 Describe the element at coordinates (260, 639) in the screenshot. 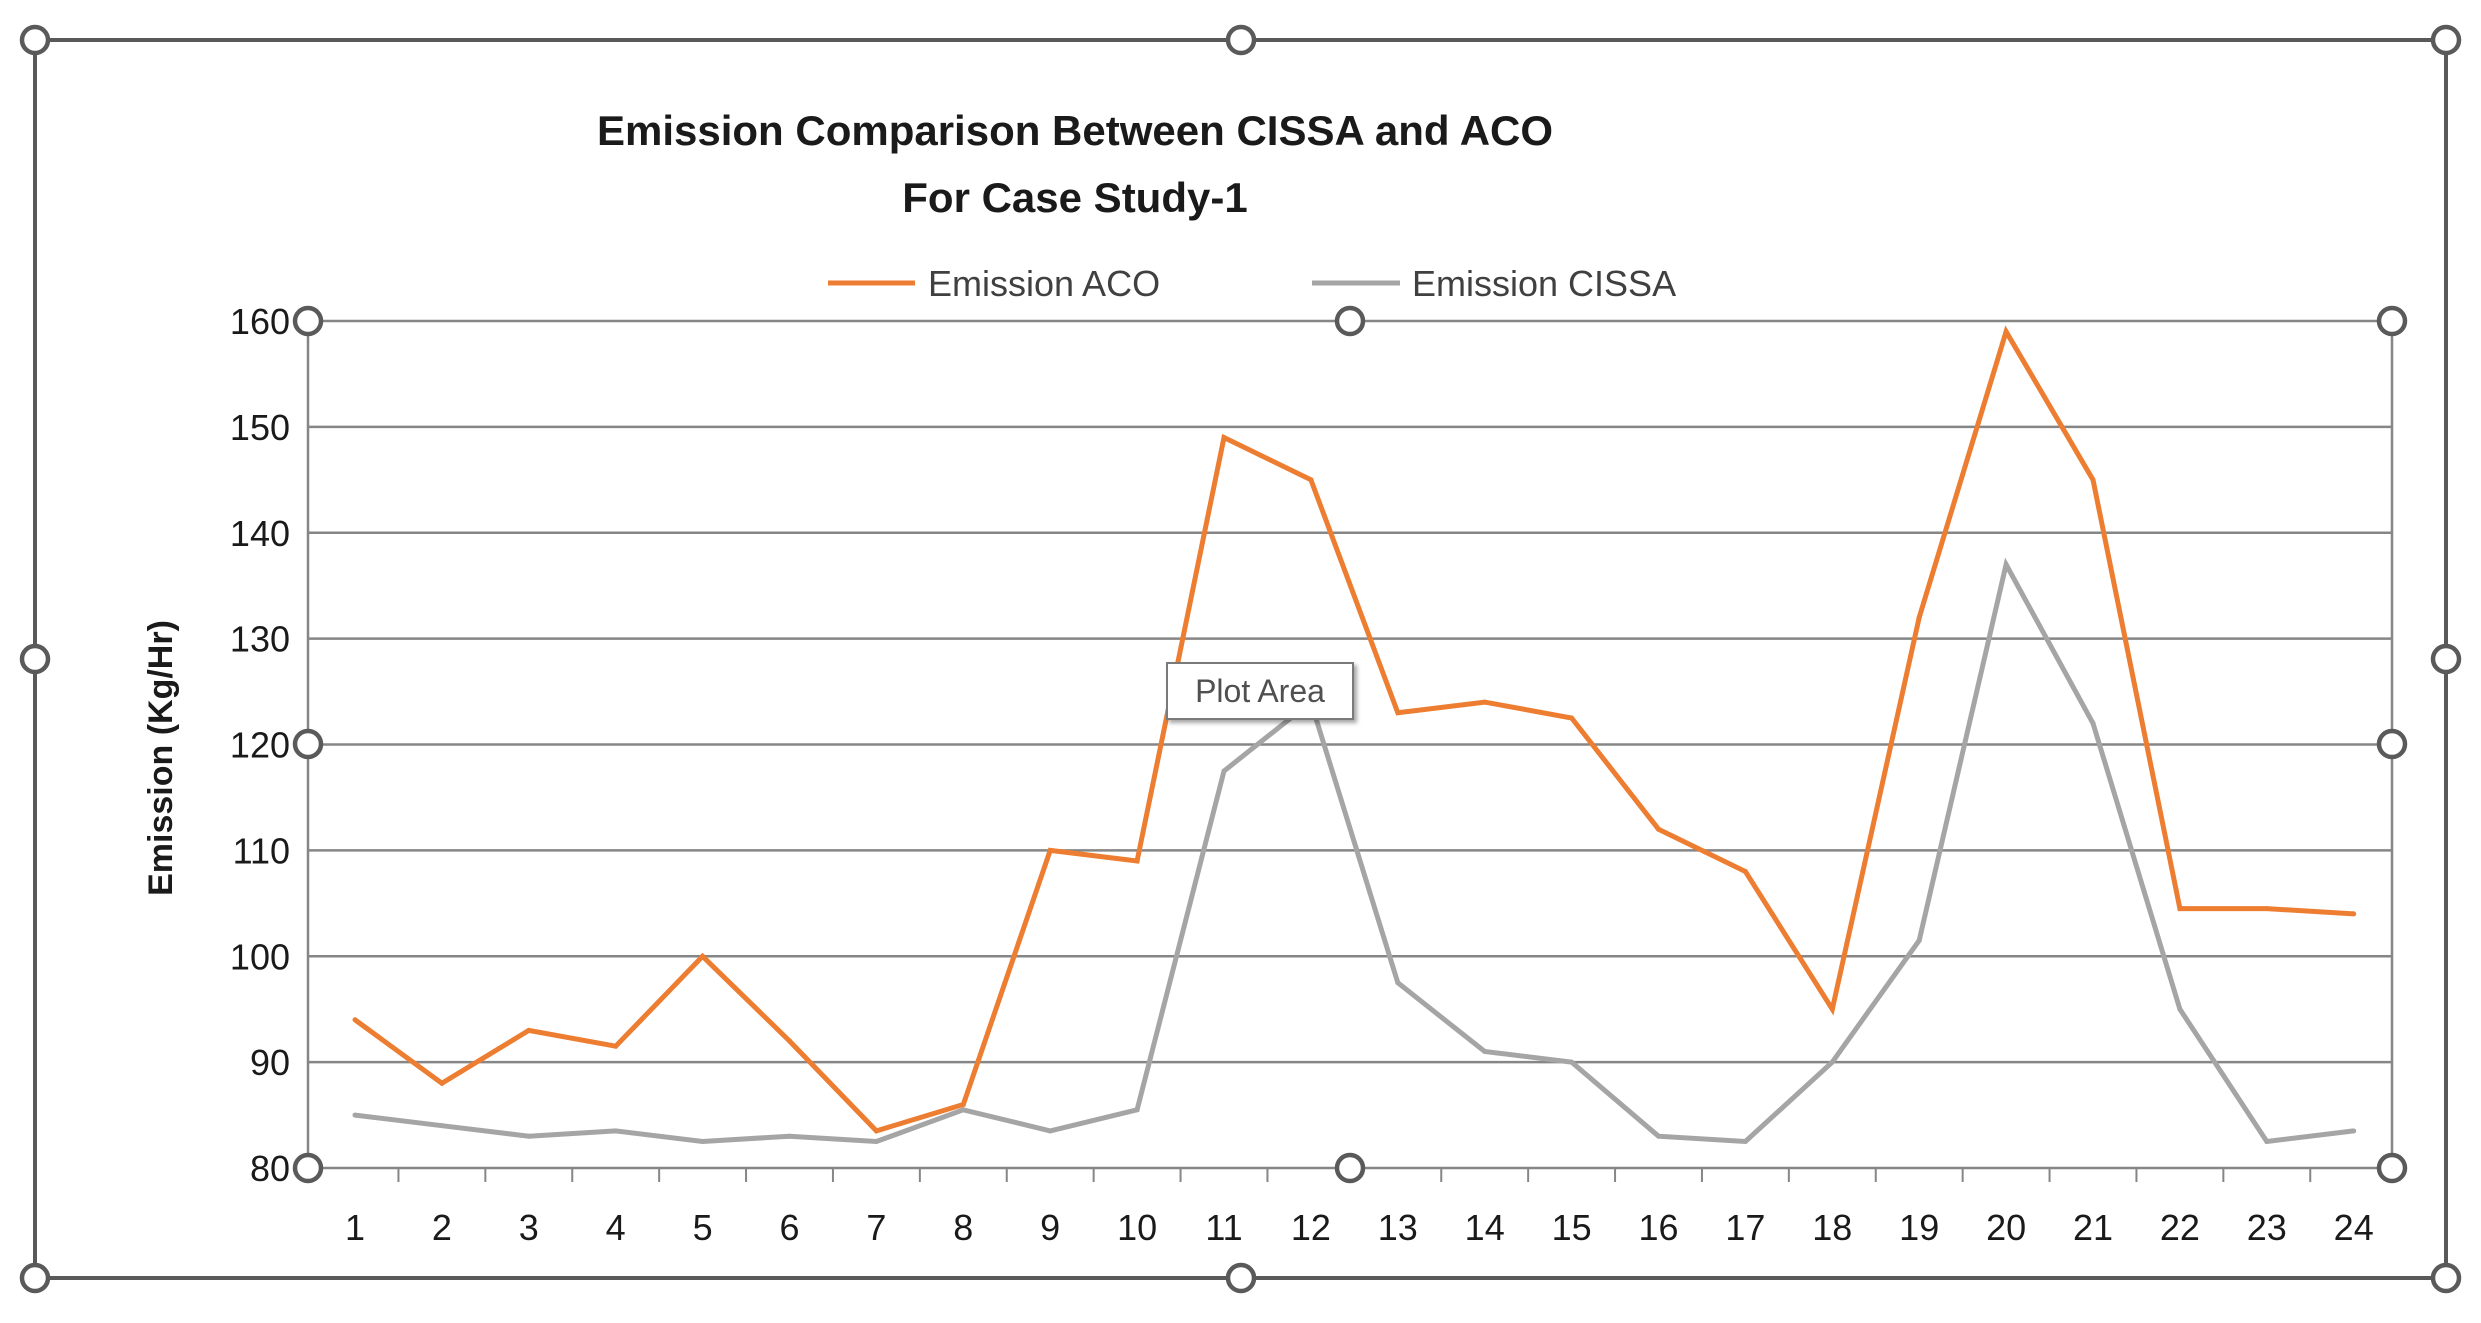

I see `y-tick-label: 130` at that location.